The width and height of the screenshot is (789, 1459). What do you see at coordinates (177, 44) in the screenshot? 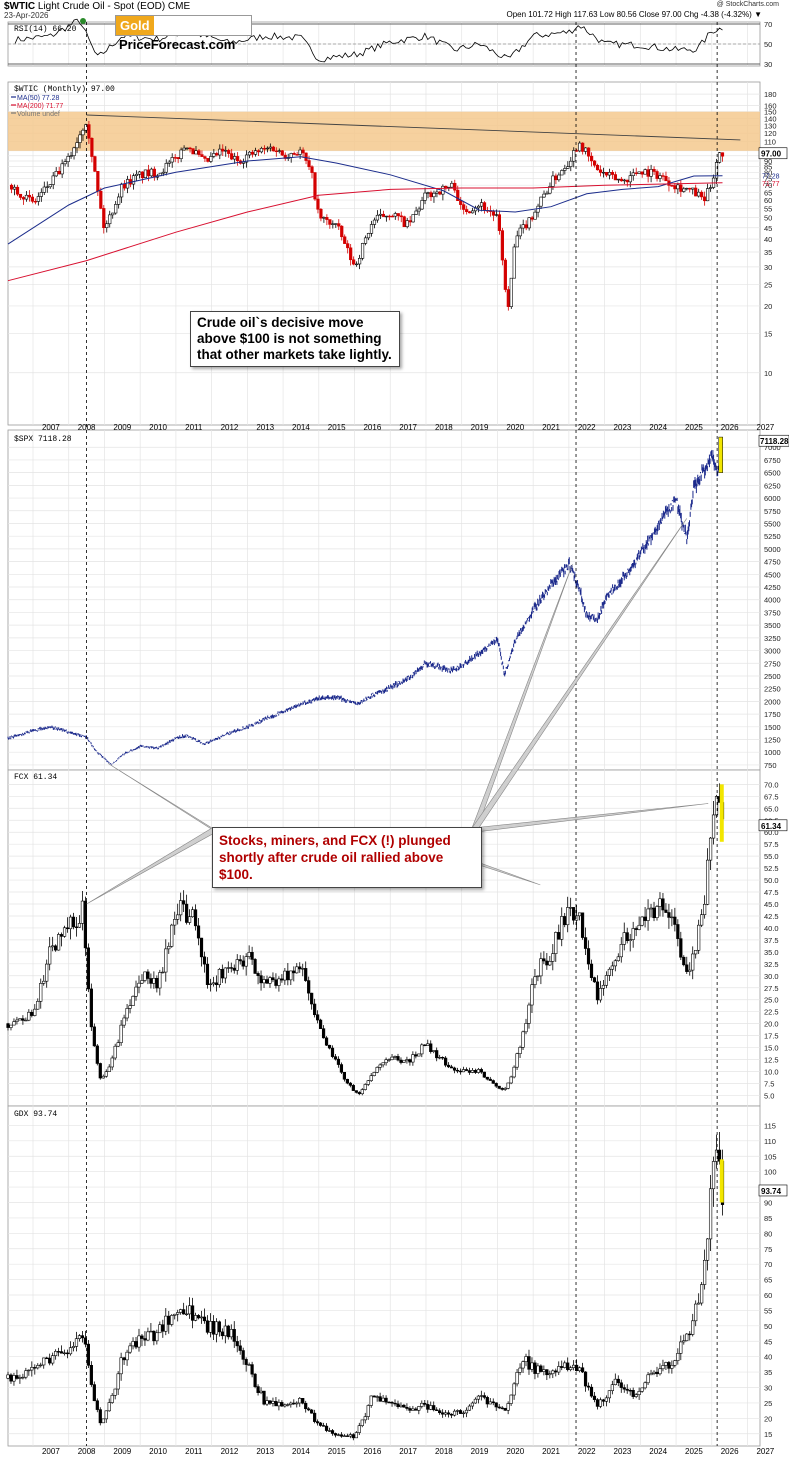
I see `logo-rest: PriceForecast.com` at bounding box center [177, 44].